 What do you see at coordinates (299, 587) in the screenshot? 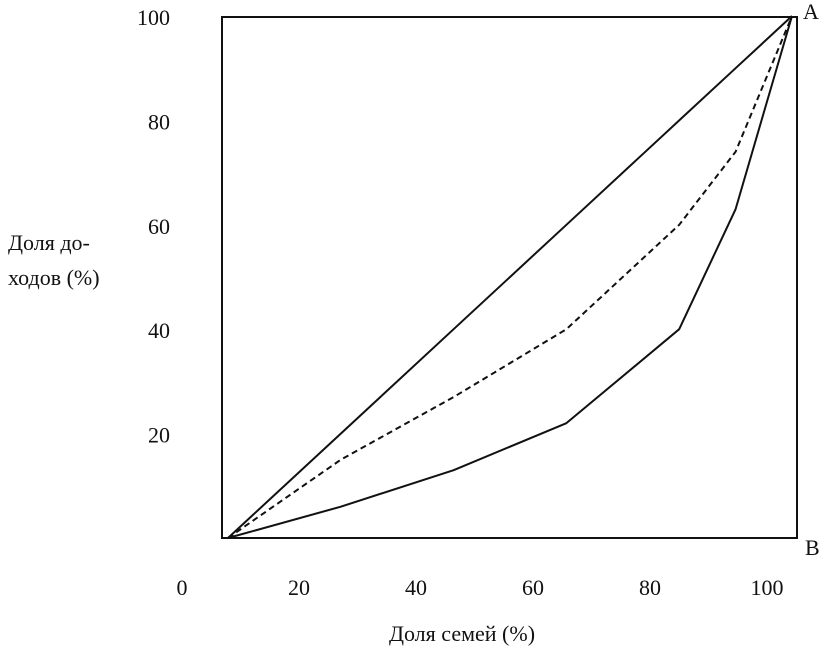
I see `x-tick-label: 20` at bounding box center [299, 587].